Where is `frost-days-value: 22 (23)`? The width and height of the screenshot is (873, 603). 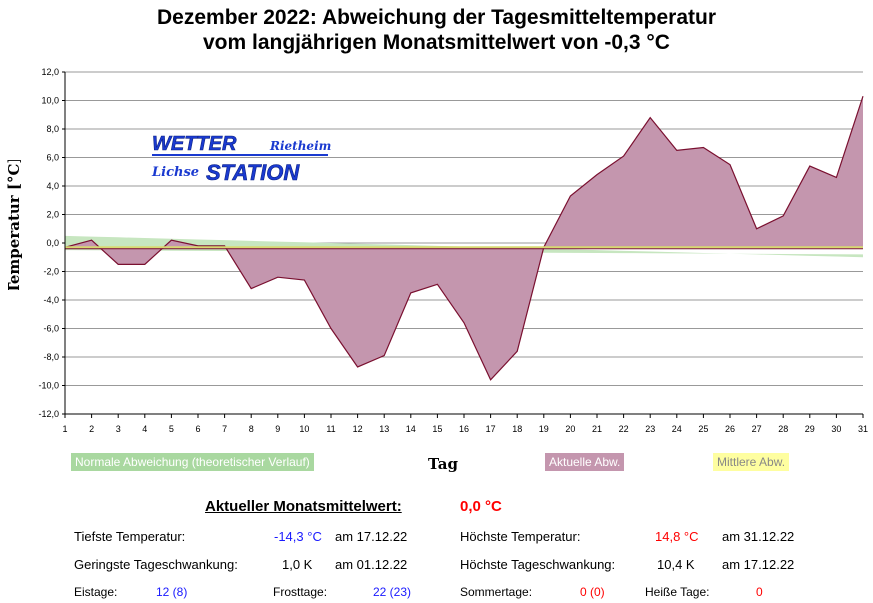
frost-days-value: 22 (23) is located at coordinates (392, 592).